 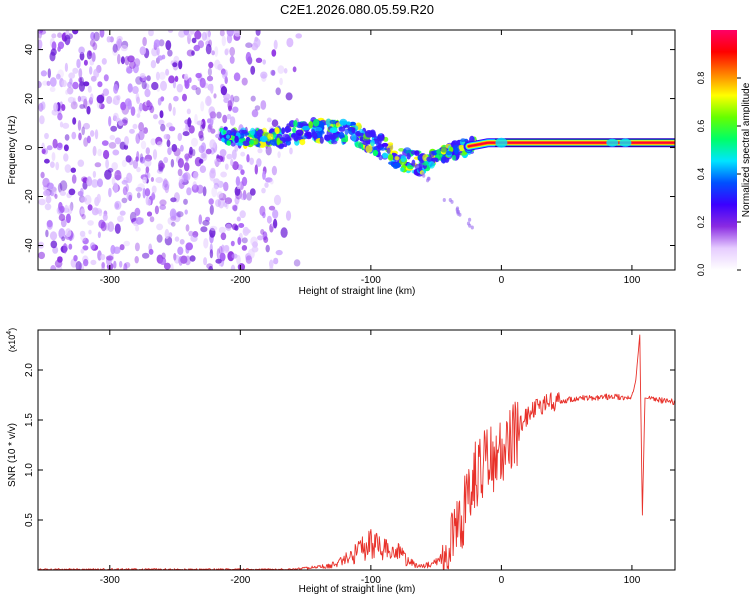 I want to click on y-tick-label: -40, so click(x=29, y=245).